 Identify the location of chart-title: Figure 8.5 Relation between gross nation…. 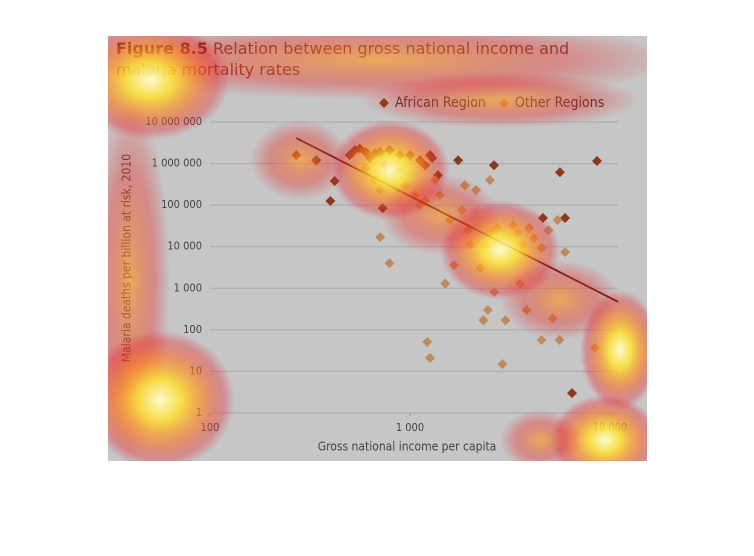
(371, 59).